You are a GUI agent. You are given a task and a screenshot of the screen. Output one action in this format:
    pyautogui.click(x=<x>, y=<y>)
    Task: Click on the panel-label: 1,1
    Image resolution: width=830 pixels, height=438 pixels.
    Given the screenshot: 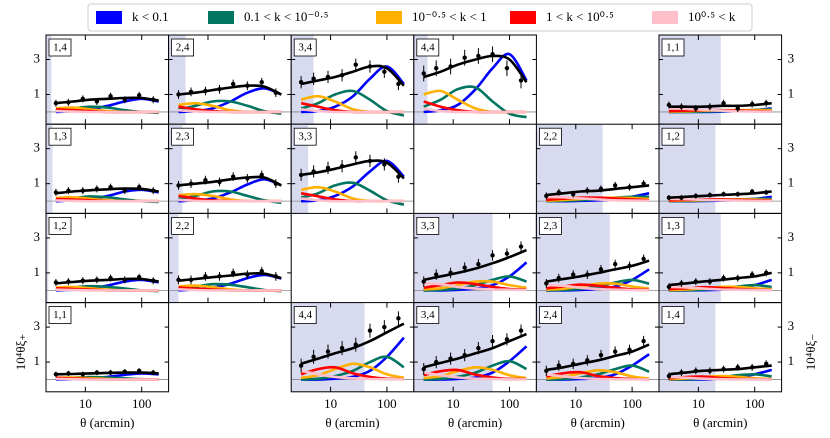 What is the action you would take?
    pyautogui.click(x=673, y=48)
    